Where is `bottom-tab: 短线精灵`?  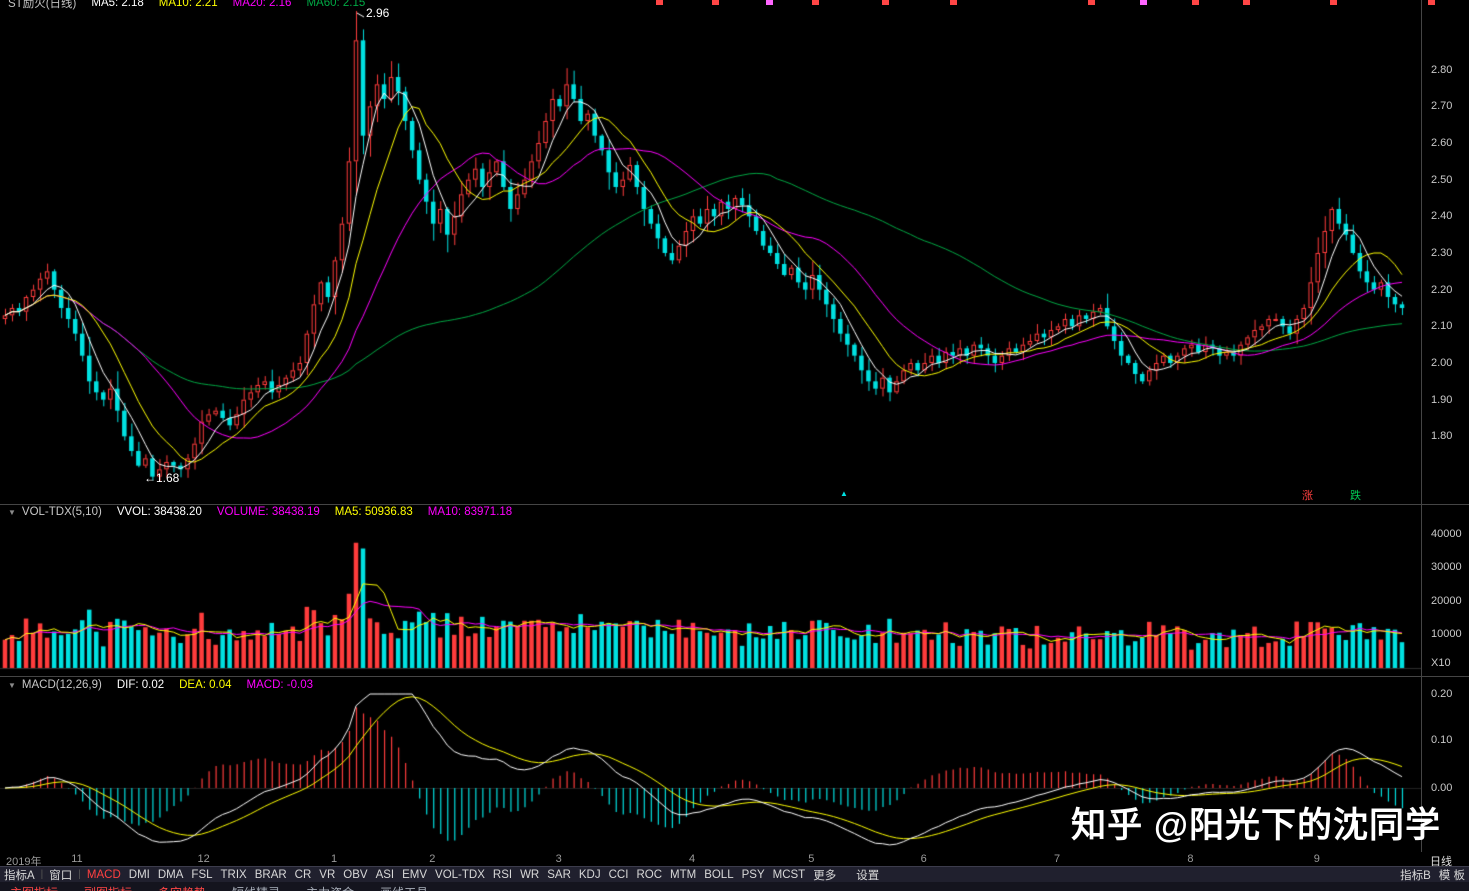
bottom-tab: 短线精灵 is located at coordinates (256, 887).